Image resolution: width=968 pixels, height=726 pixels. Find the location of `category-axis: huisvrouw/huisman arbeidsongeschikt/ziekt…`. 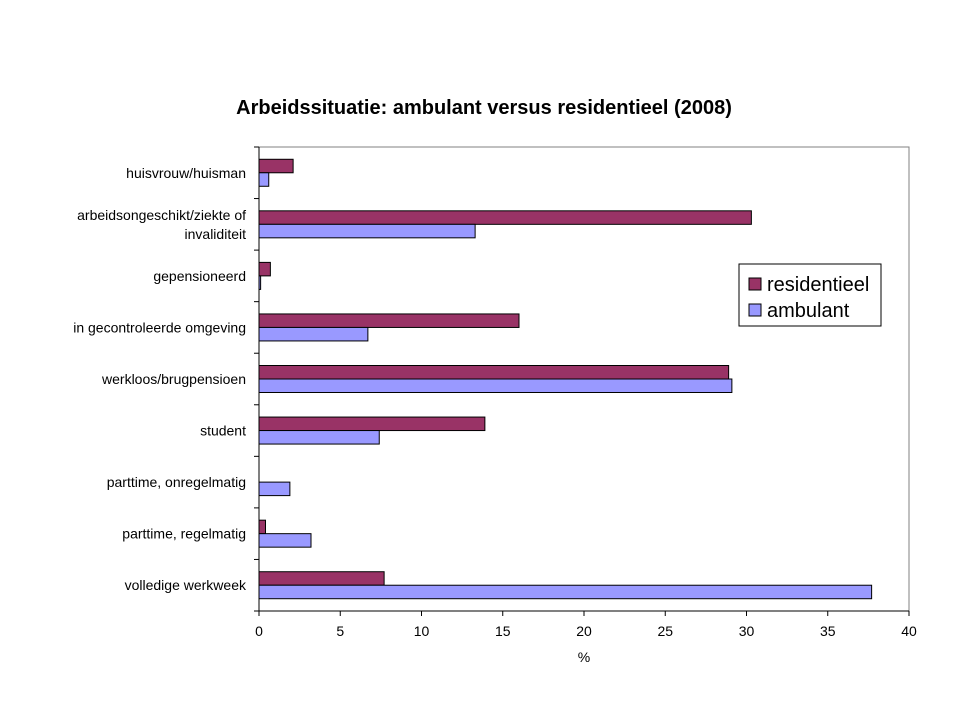

category-axis: huisvrouw/huisman arbeidsongeschikt/ziekt… is located at coordinates (166, 379).